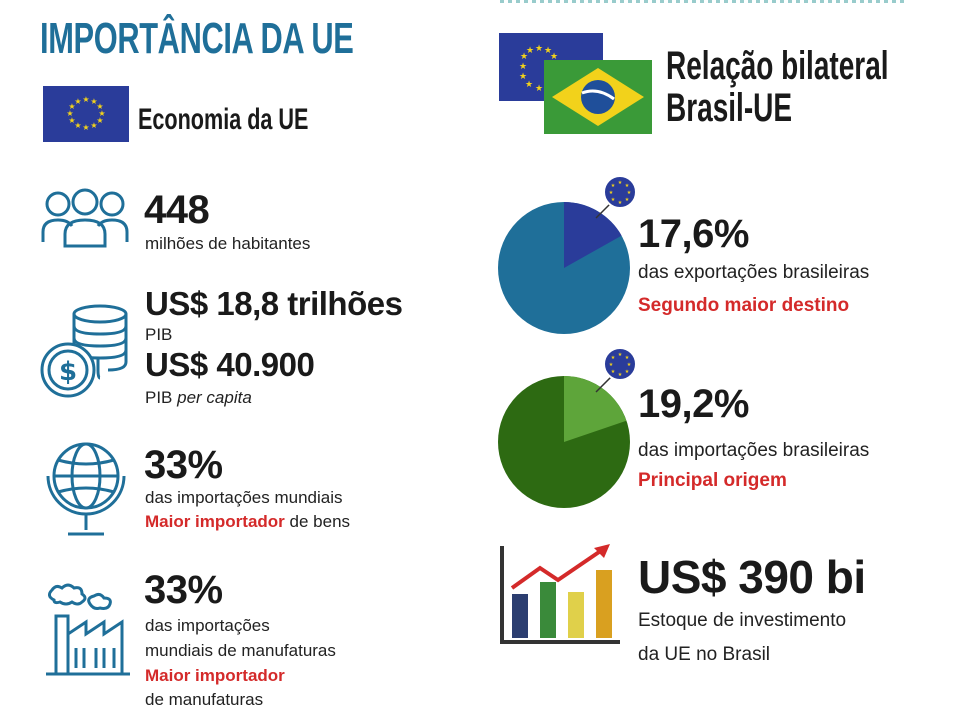 Image resolution: width=975 pixels, height=713 pixels. Describe the element at coordinates (754, 272) in the screenshot. I see `exports-label: das exportações brasileiras` at that location.